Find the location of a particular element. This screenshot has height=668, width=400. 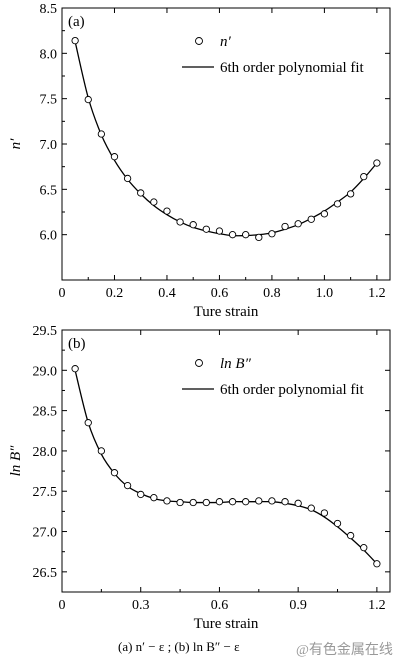

panel-b-x-tick-label: 1.2 is located at coordinates (377, 605).